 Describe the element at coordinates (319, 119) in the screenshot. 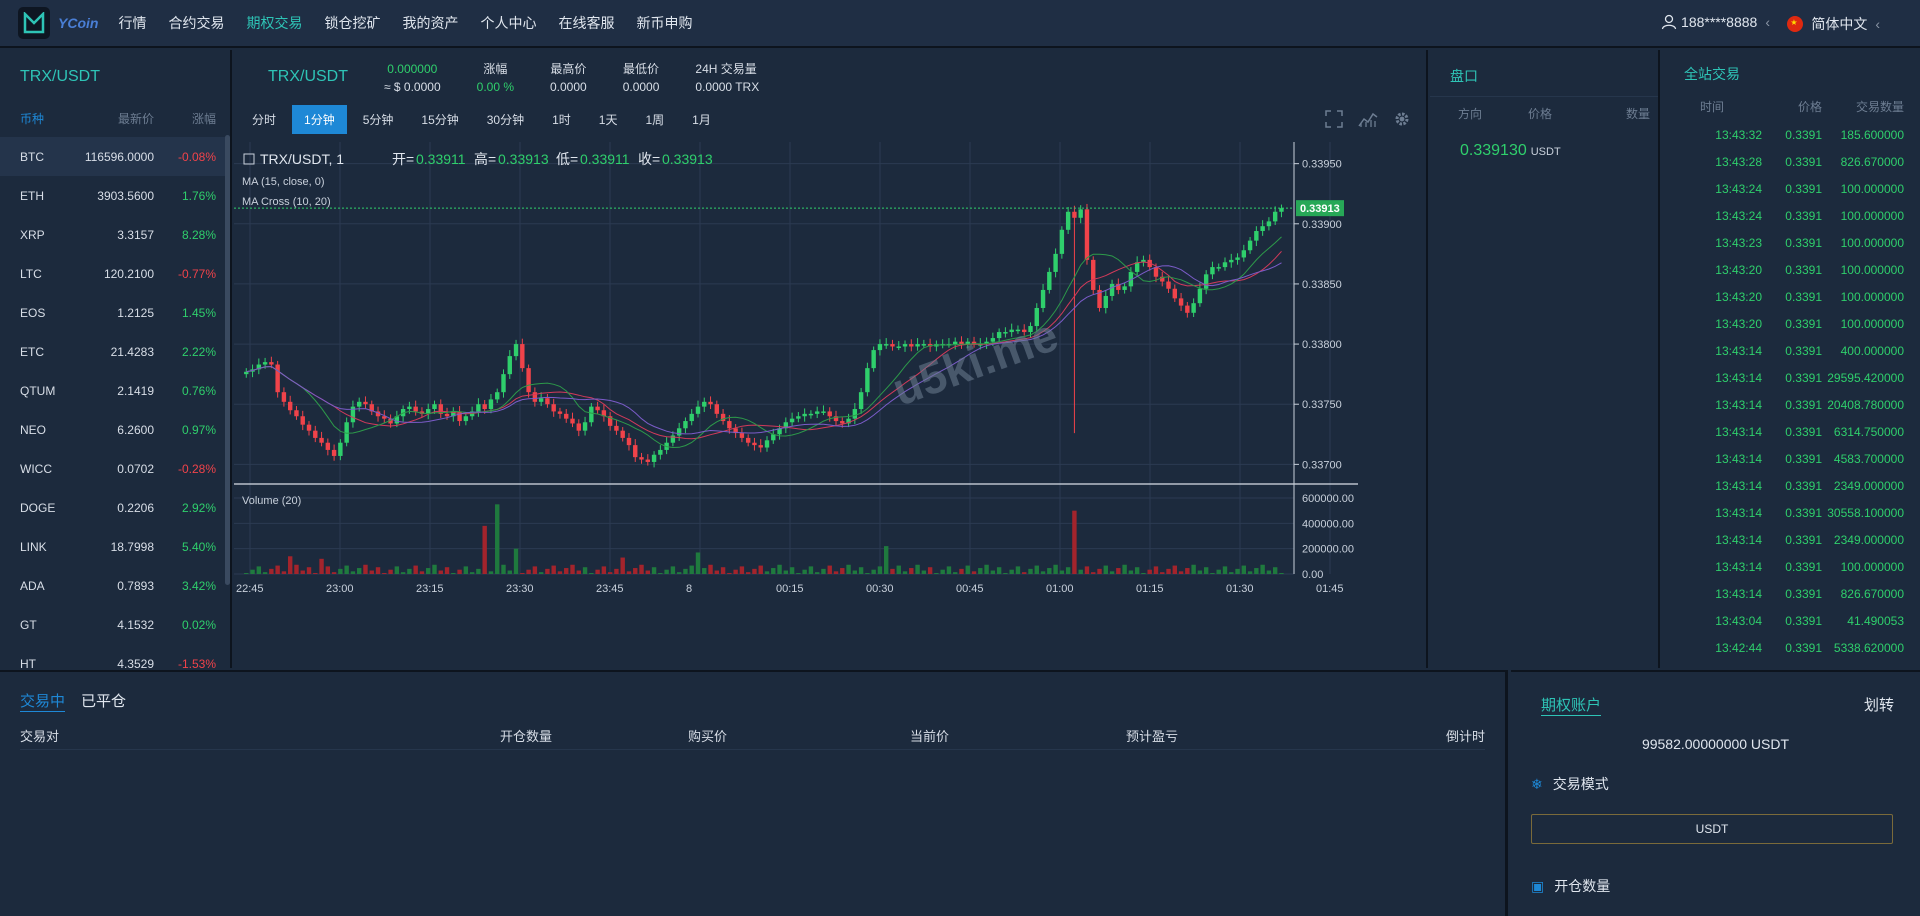

I see `interval-tab: 1分钟` at that location.